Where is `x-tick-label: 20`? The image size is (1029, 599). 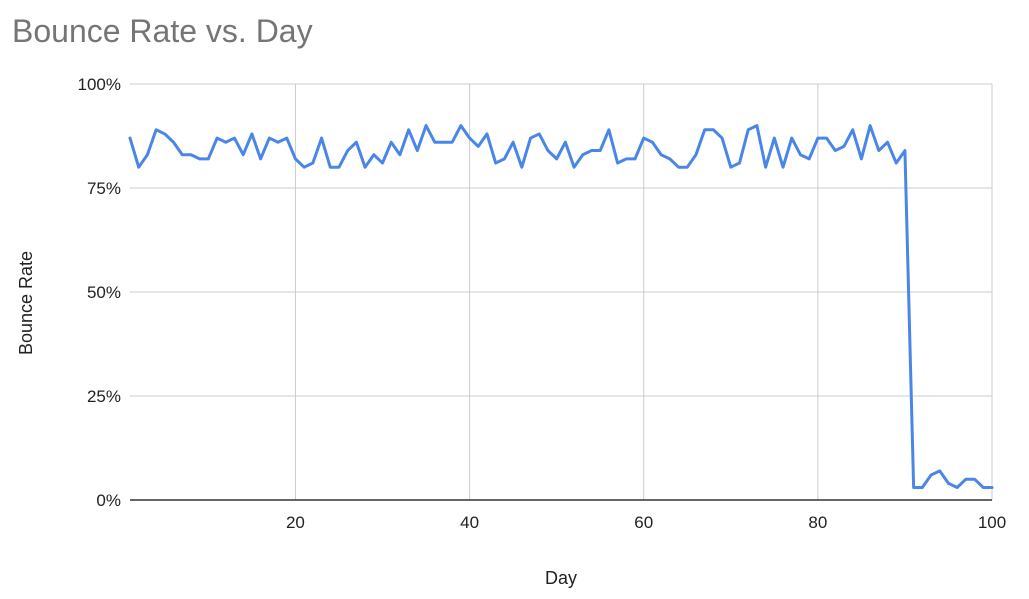 x-tick-label: 20 is located at coordinates (295, 522).